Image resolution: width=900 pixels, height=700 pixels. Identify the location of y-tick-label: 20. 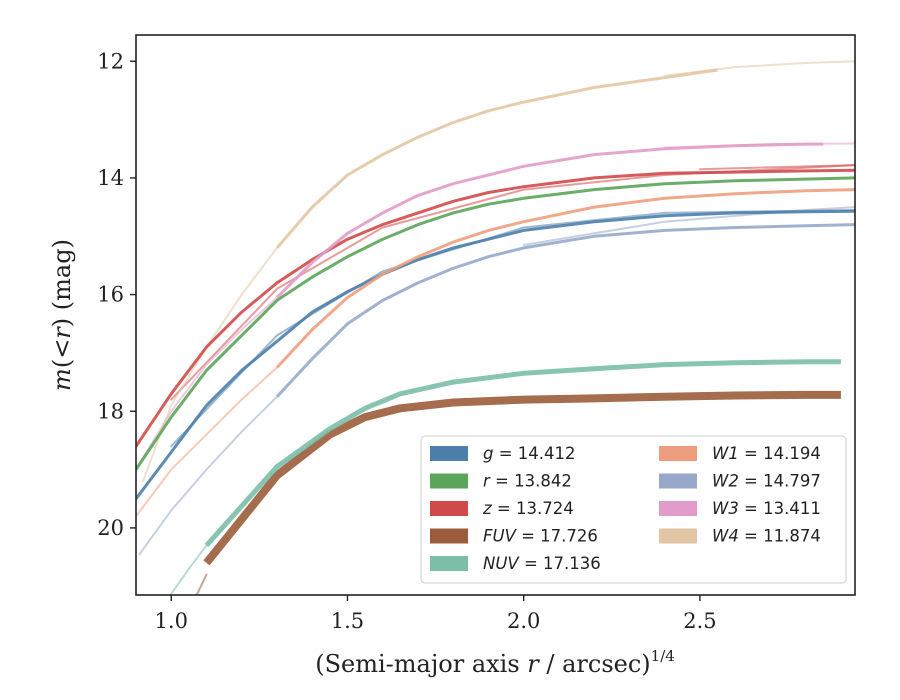
(110, 528).